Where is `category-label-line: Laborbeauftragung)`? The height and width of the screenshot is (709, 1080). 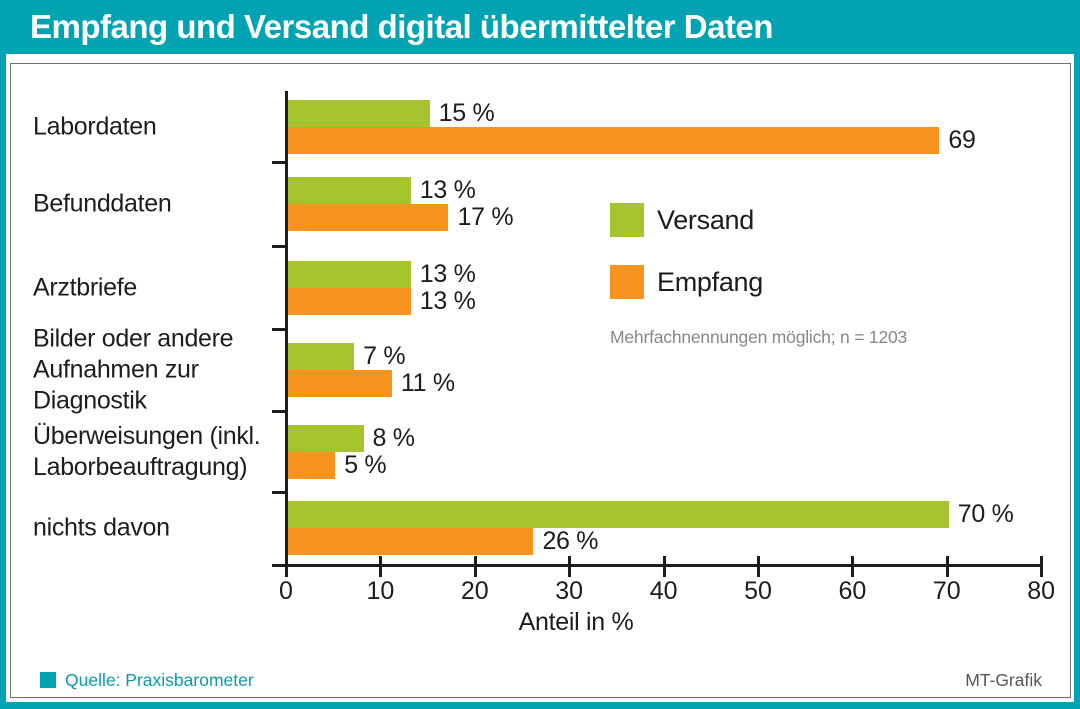
category-label-line: Laborbeauftragung) is located at coordinates (140, 466).